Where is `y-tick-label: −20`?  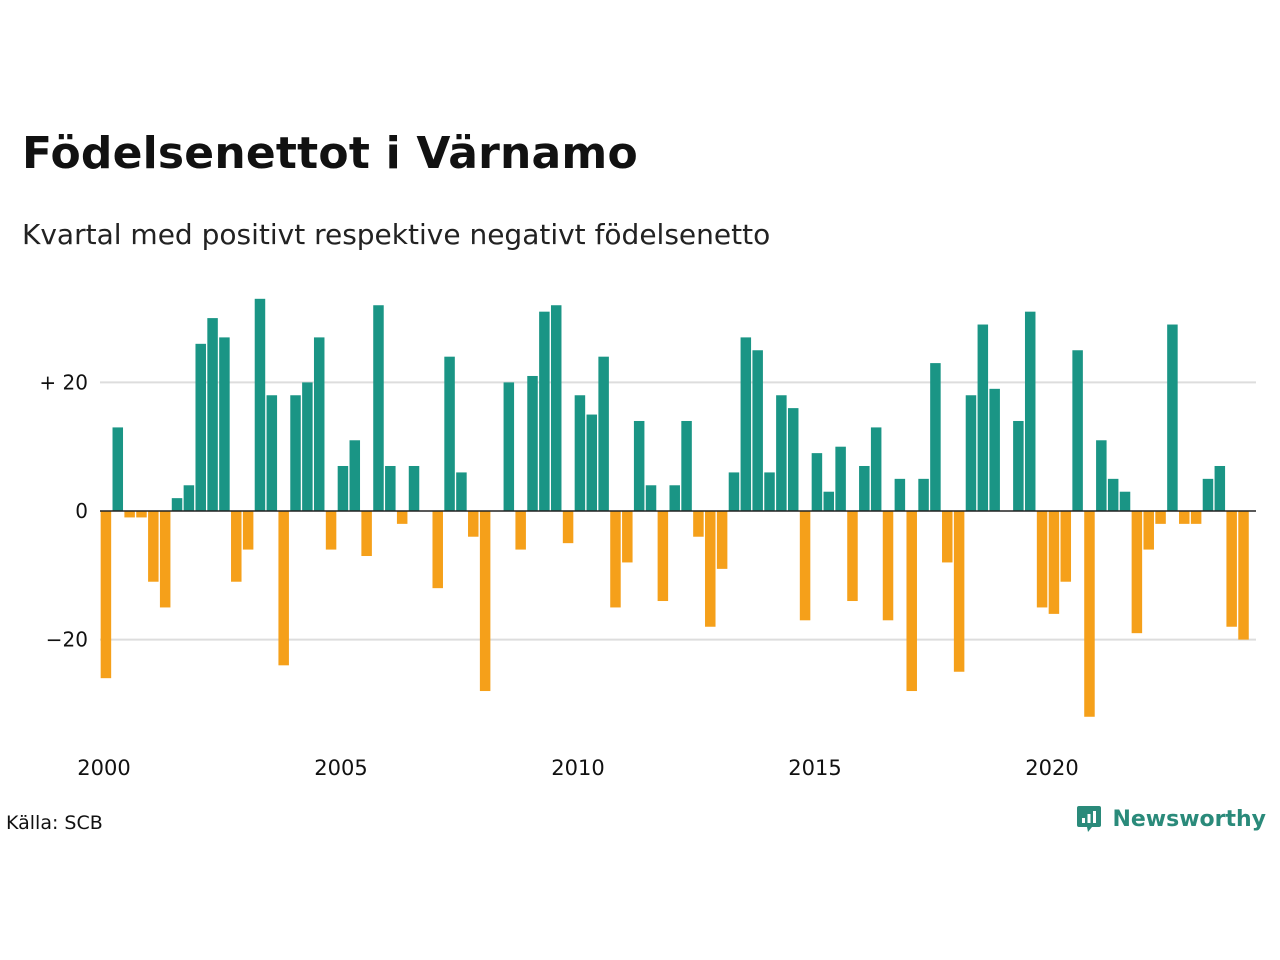 y-tick-label: −20 is located at coordinates (67, 640).